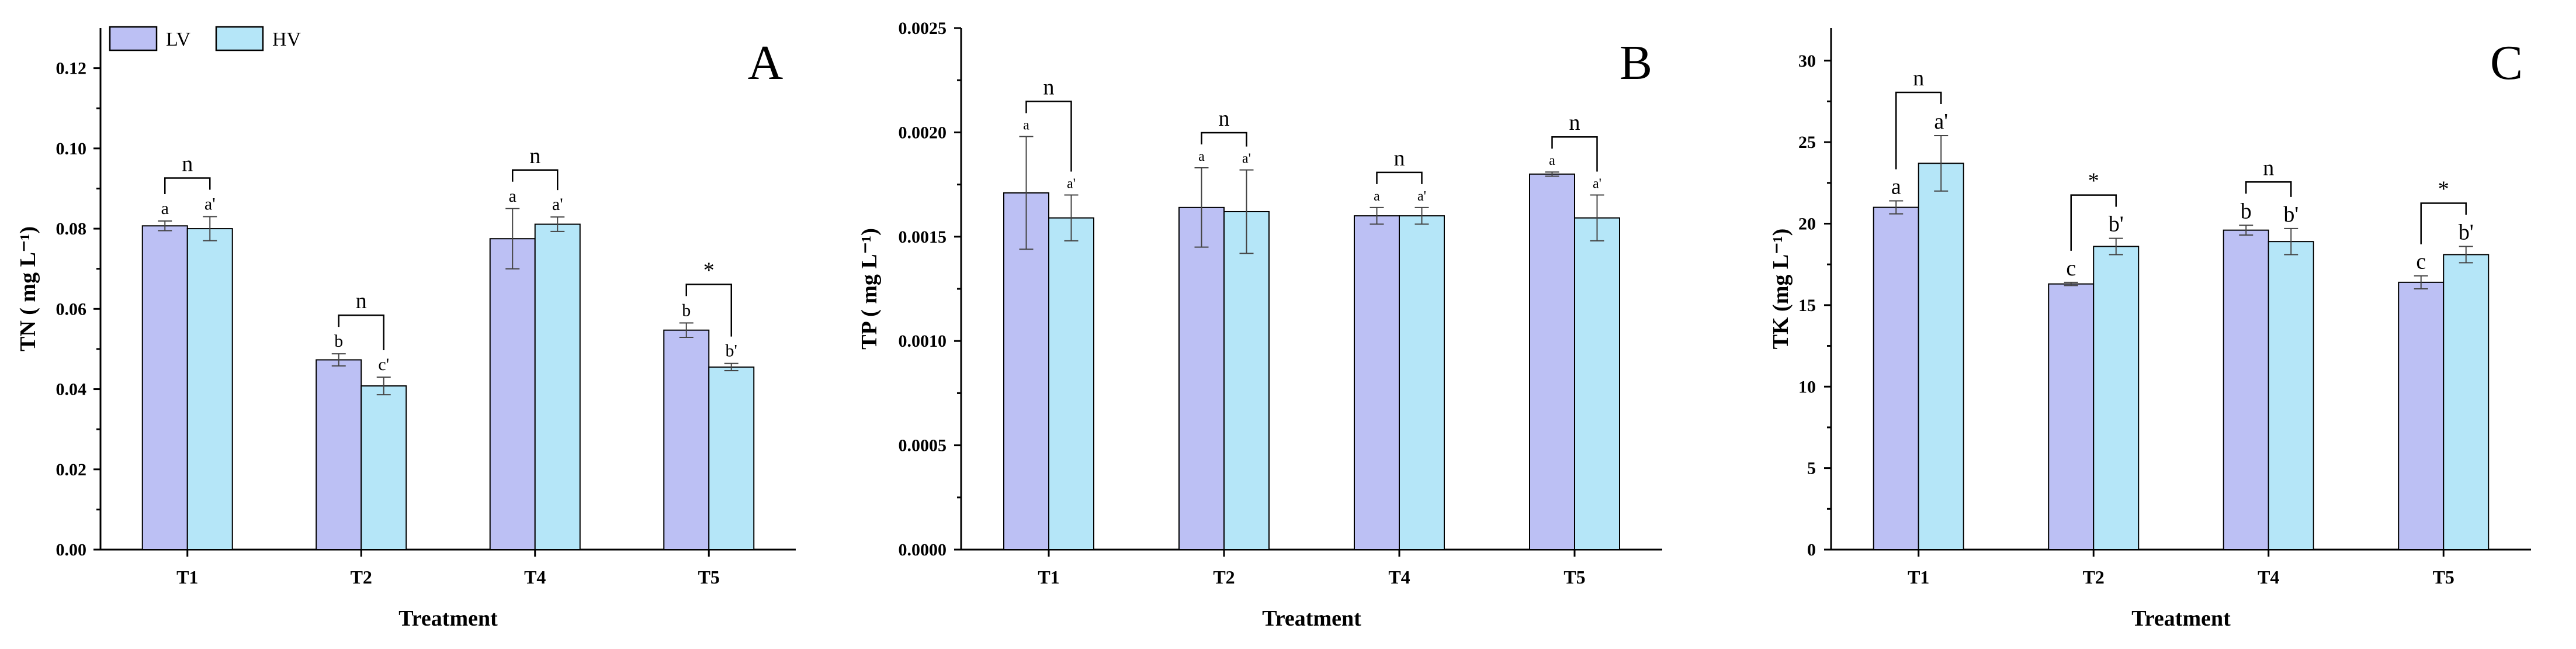  What do you see at coordinates (923, 237) in the screenshot?
I see `y-tick-label: 0.0015` at bounding box center [923, 237].